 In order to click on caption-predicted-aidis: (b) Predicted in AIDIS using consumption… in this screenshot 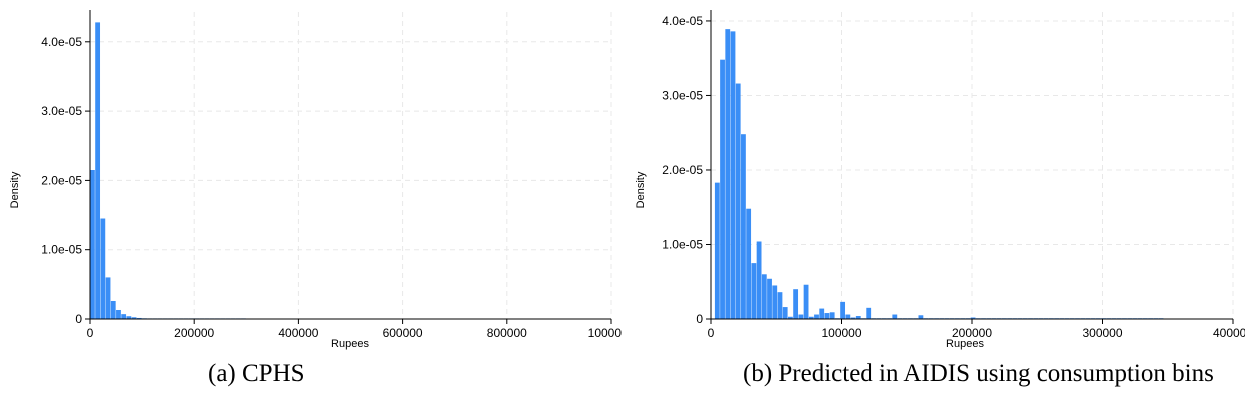, I will do `click(978, 373)`.